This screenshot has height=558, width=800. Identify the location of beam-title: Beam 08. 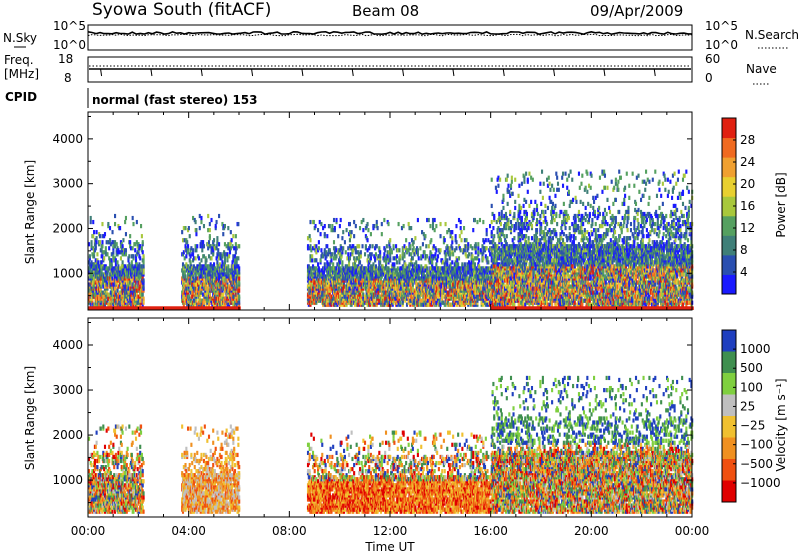
(385, 11).